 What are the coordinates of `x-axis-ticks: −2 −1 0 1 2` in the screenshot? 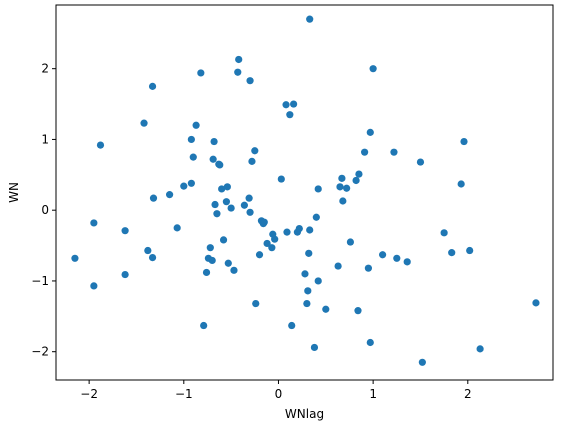 It's located at (276, 390).